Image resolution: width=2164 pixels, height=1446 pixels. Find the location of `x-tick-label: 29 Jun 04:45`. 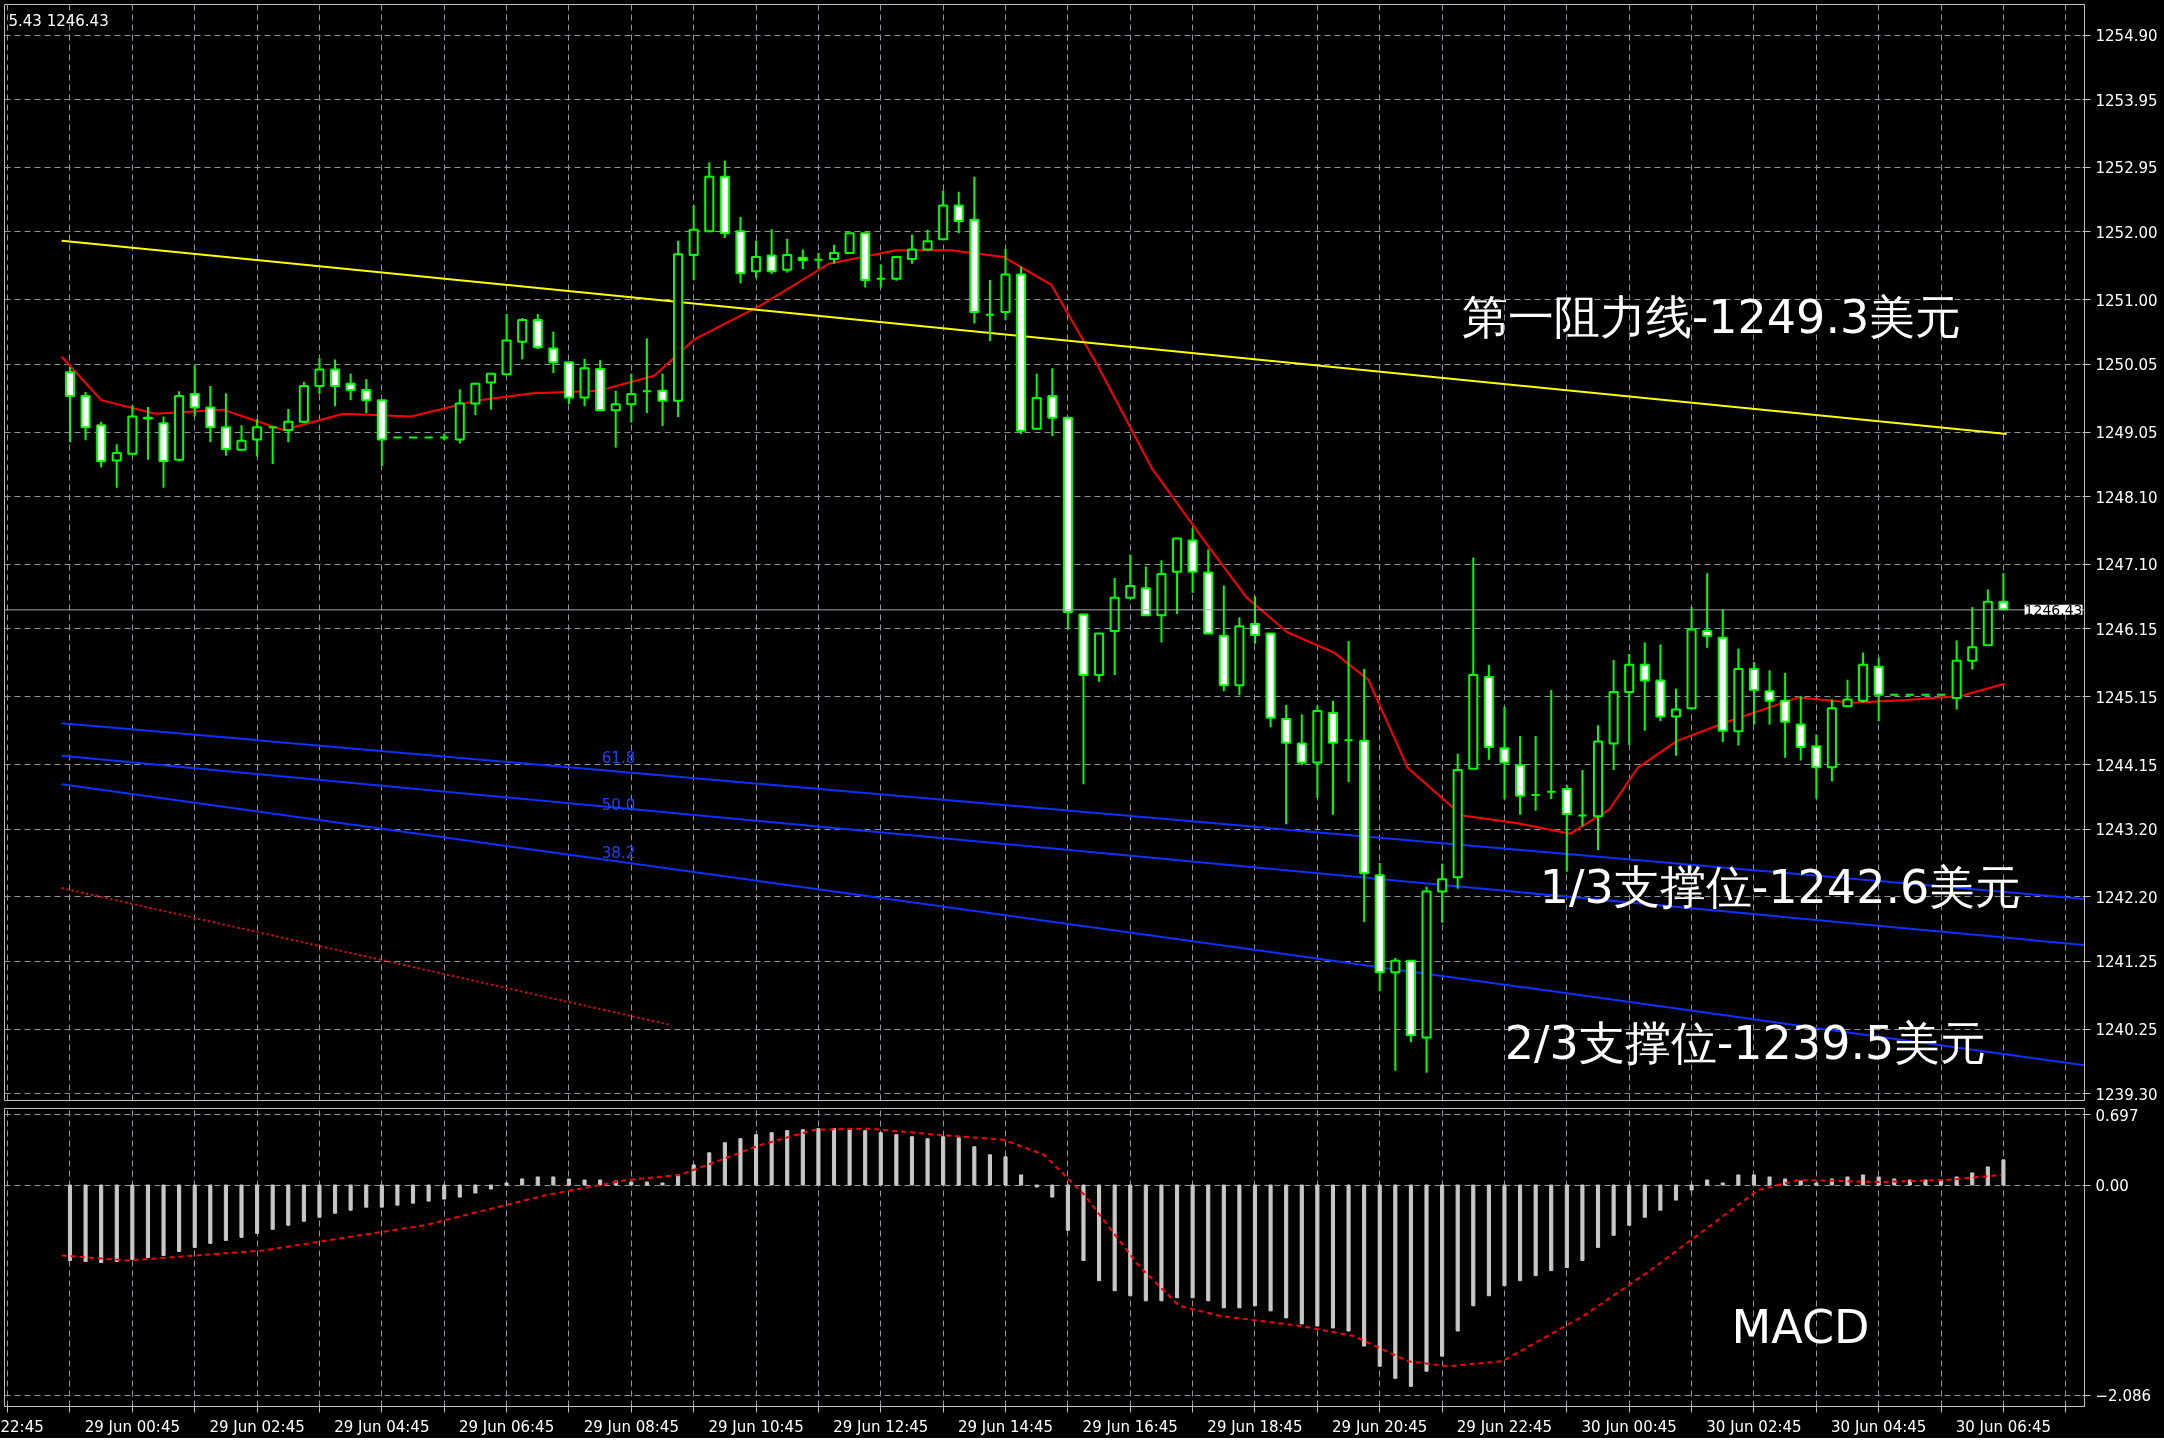

x-tick-label: 29 Jun 04:45 is located at coordinates (382, 1426).